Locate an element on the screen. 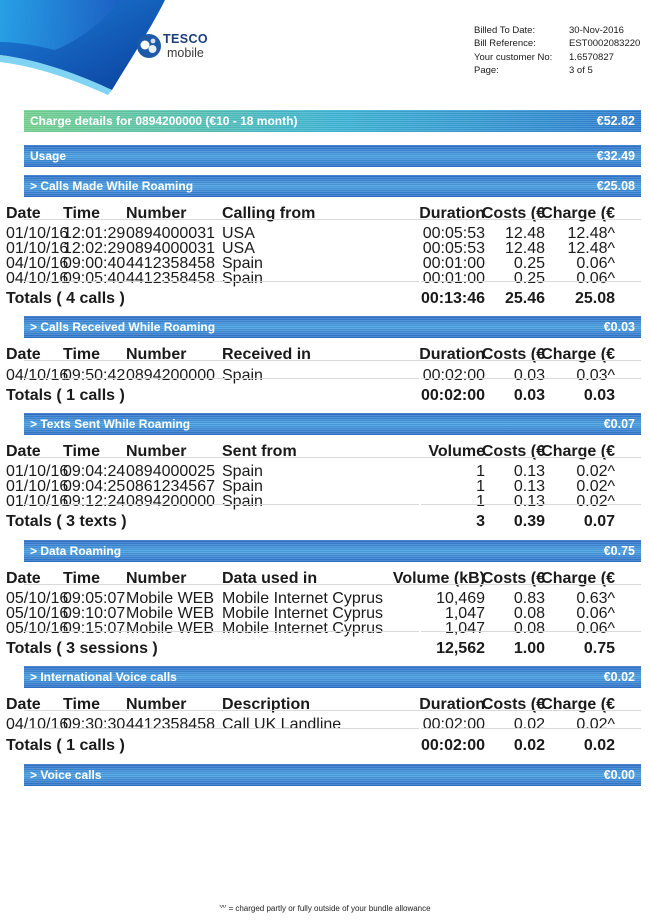 Image resolution: width=650 pixels, height=924 pixels. cell-desc: Mobile Internet Cyprus is located at coordinates (302, 613).